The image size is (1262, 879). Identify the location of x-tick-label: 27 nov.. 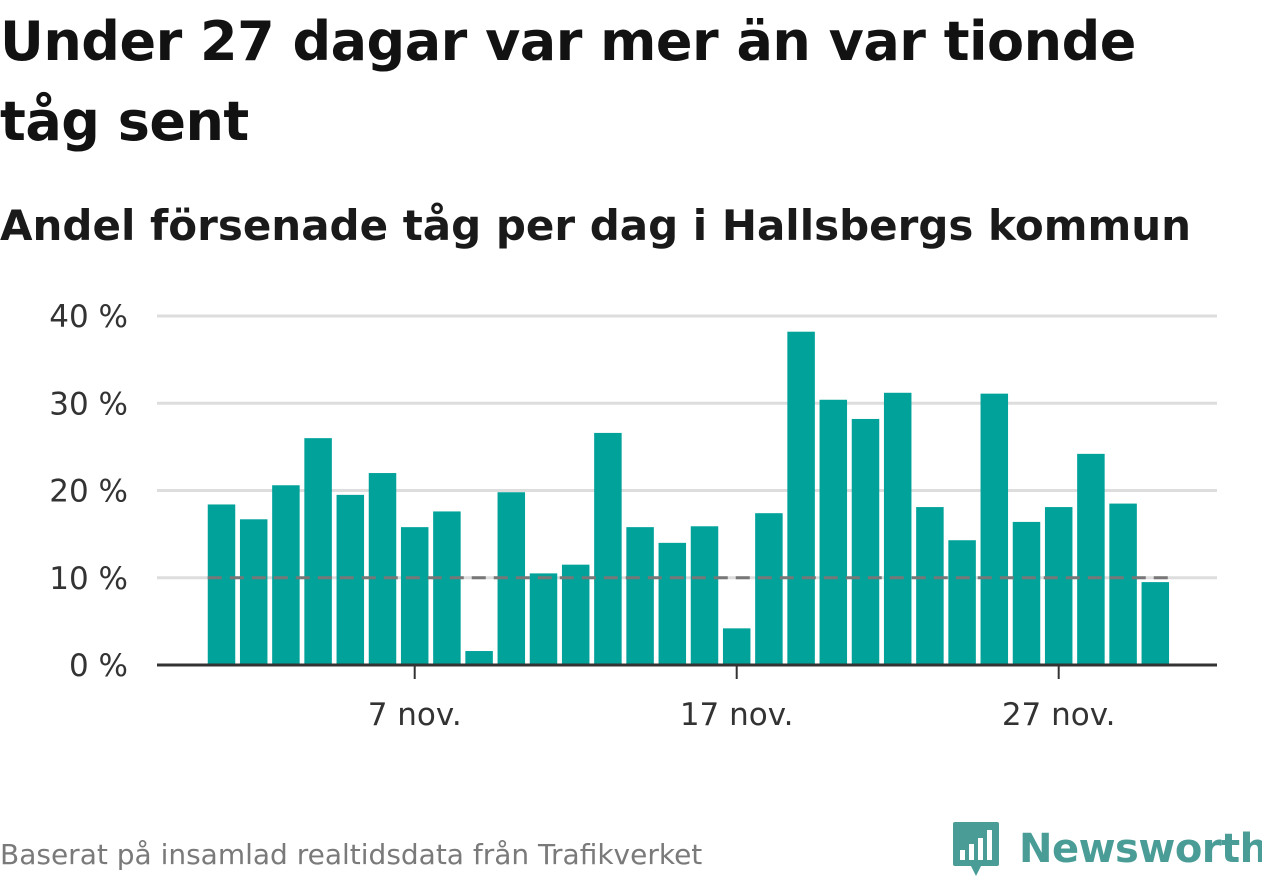
(1059, 715).